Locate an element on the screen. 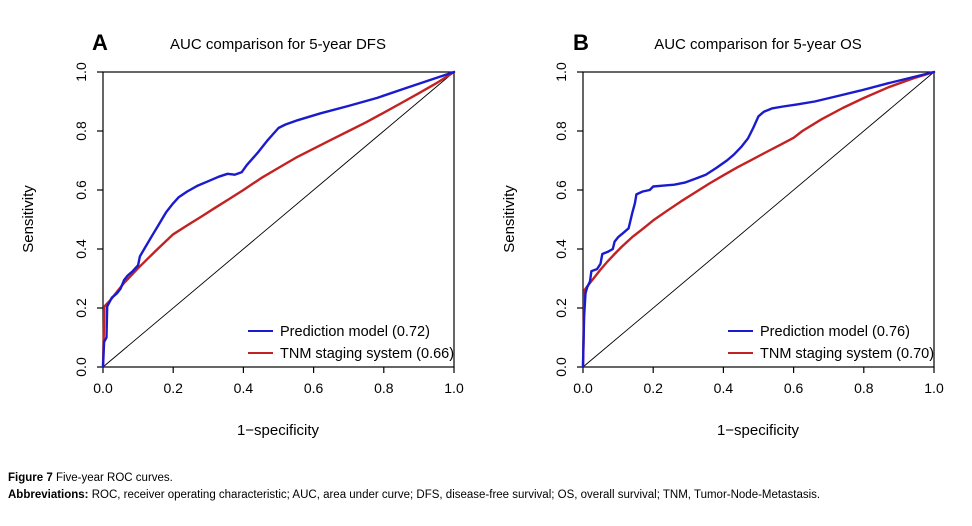  panel-a-label: A is located at coordinates (100, 42).